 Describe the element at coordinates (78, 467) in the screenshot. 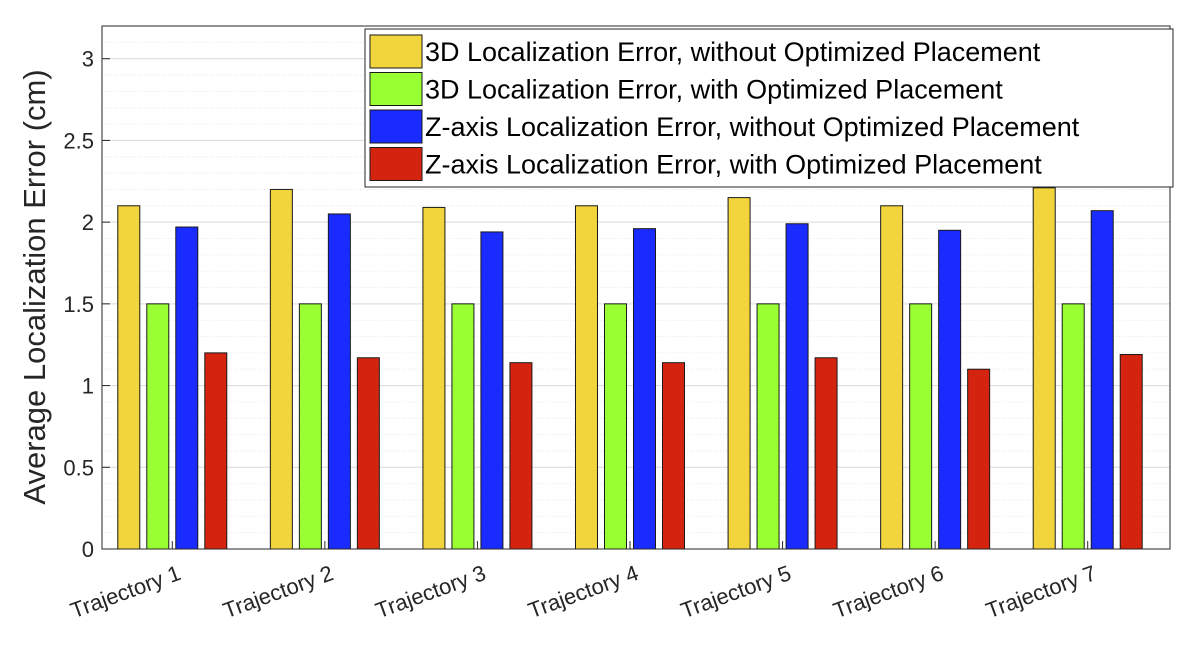

I see `y-tick-label: 0.5` at that location.